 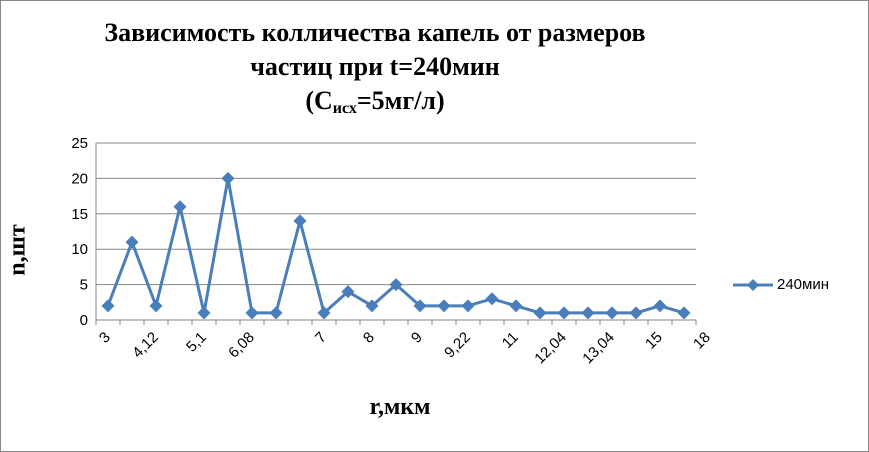 What do you see at coordinates (79, 143) in the screenshot?
I see `y-tick-label: 25` at bounding box center [79, 143].